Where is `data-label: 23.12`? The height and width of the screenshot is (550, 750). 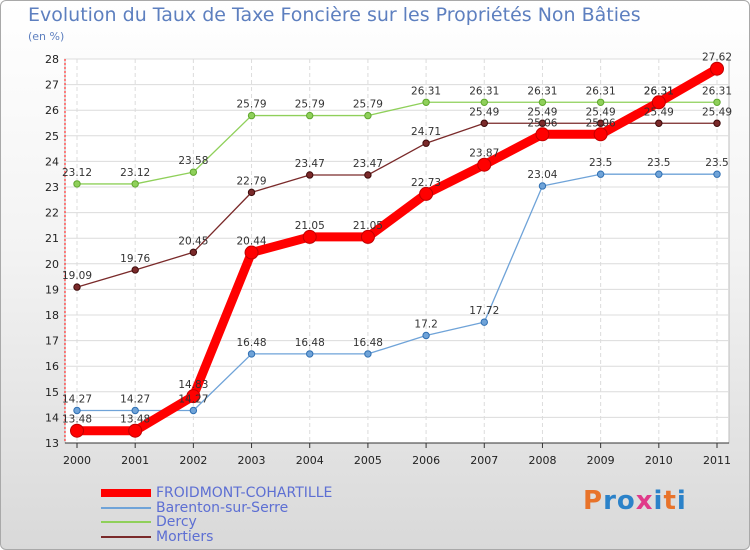
data-label: 23.12 is located at coordinates (77, 173).